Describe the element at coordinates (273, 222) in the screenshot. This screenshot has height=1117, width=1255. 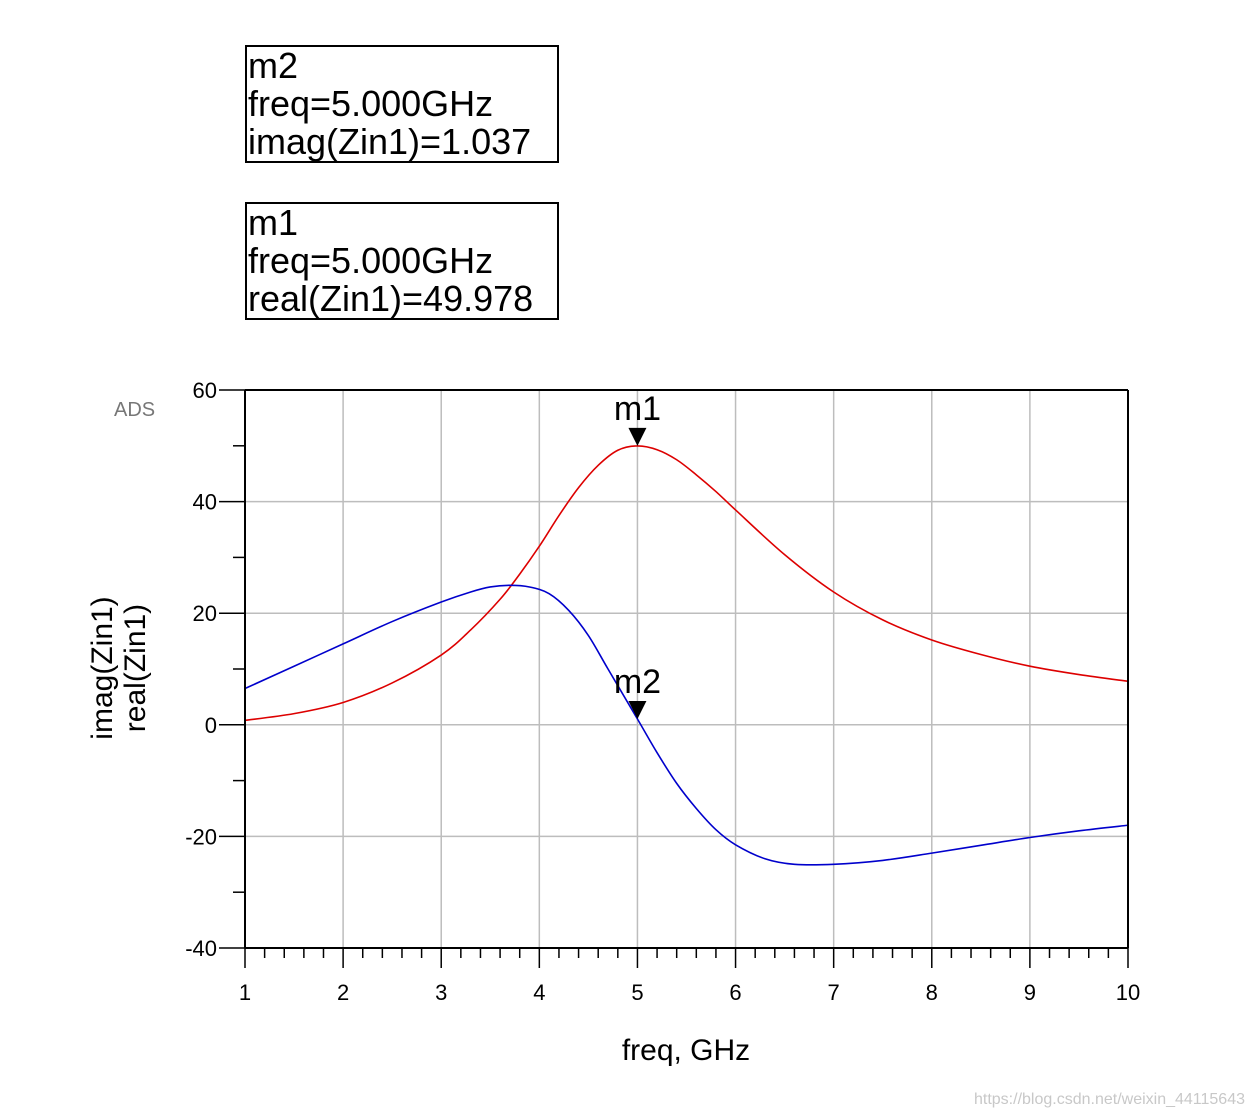
I see `marker-readout-name: m1` at that location.